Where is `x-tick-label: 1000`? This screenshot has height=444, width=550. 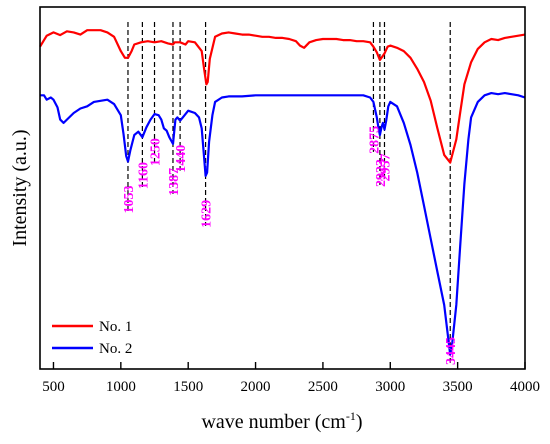 x-tick-label: 1000 is located at coordinates (121, 387).